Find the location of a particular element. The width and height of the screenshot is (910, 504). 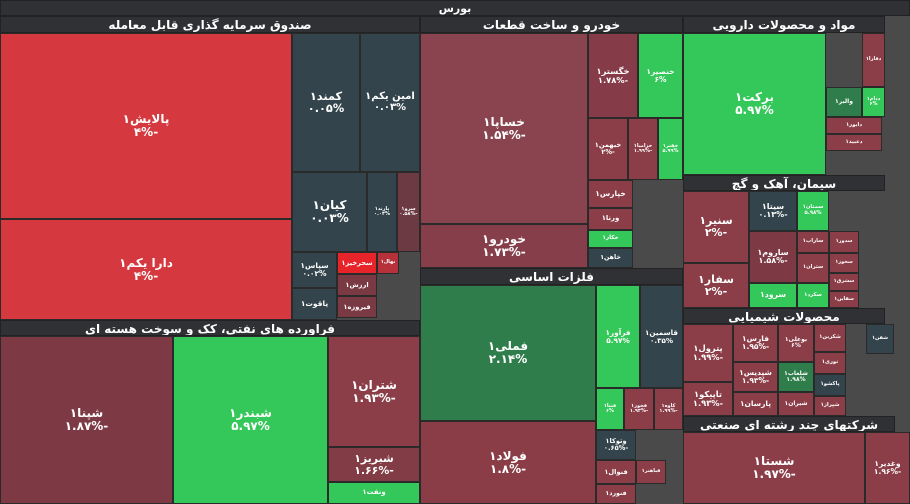

stock-tile: پاکشو۱ is located at coordinates (830, 385).